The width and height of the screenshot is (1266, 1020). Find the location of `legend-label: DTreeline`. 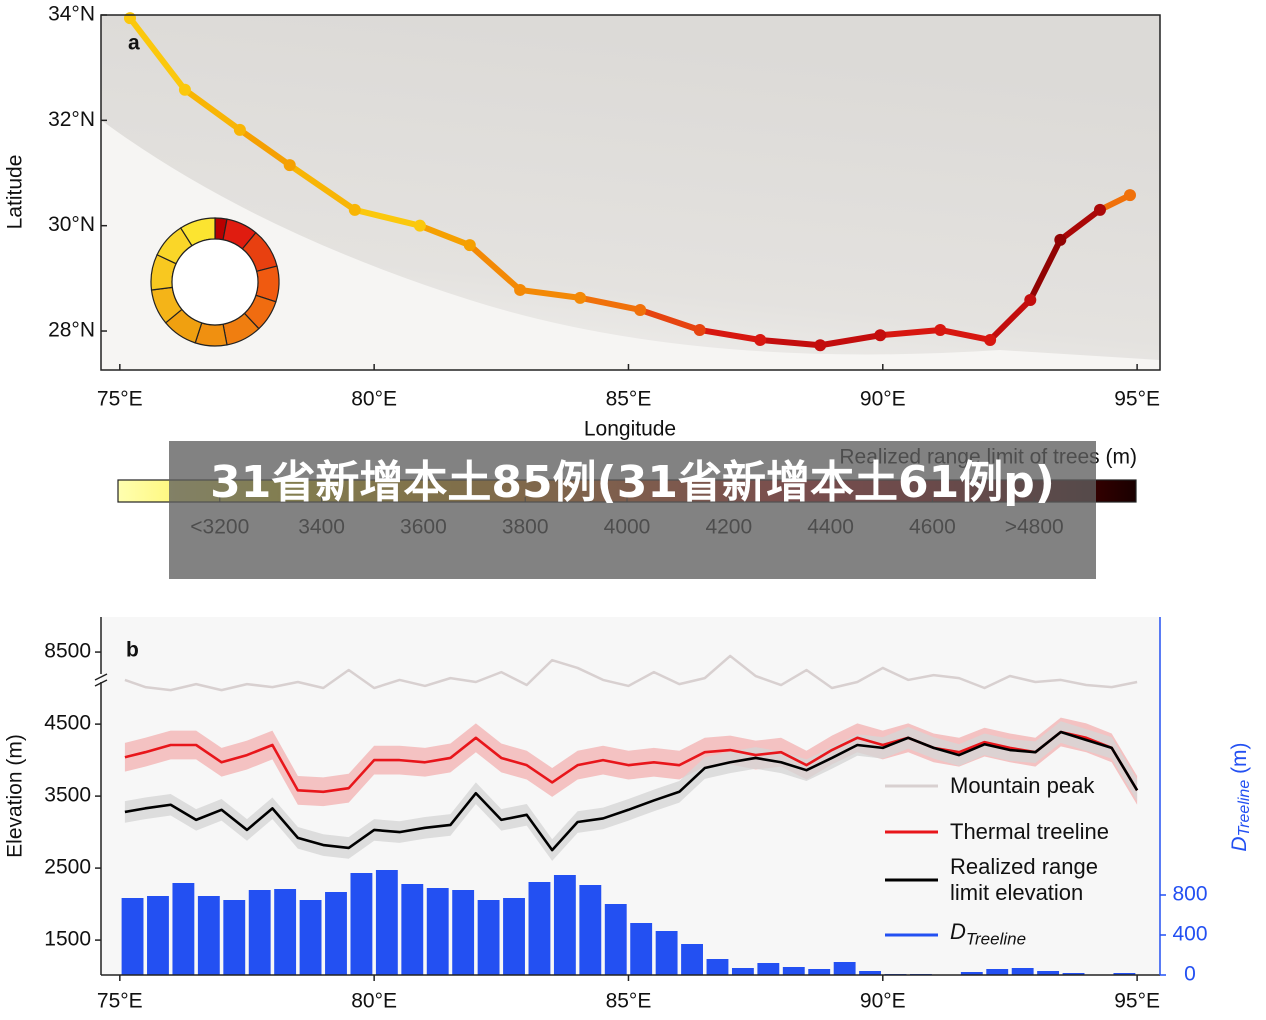

legend-label: DTreeline is located at coordinates (988, 935).